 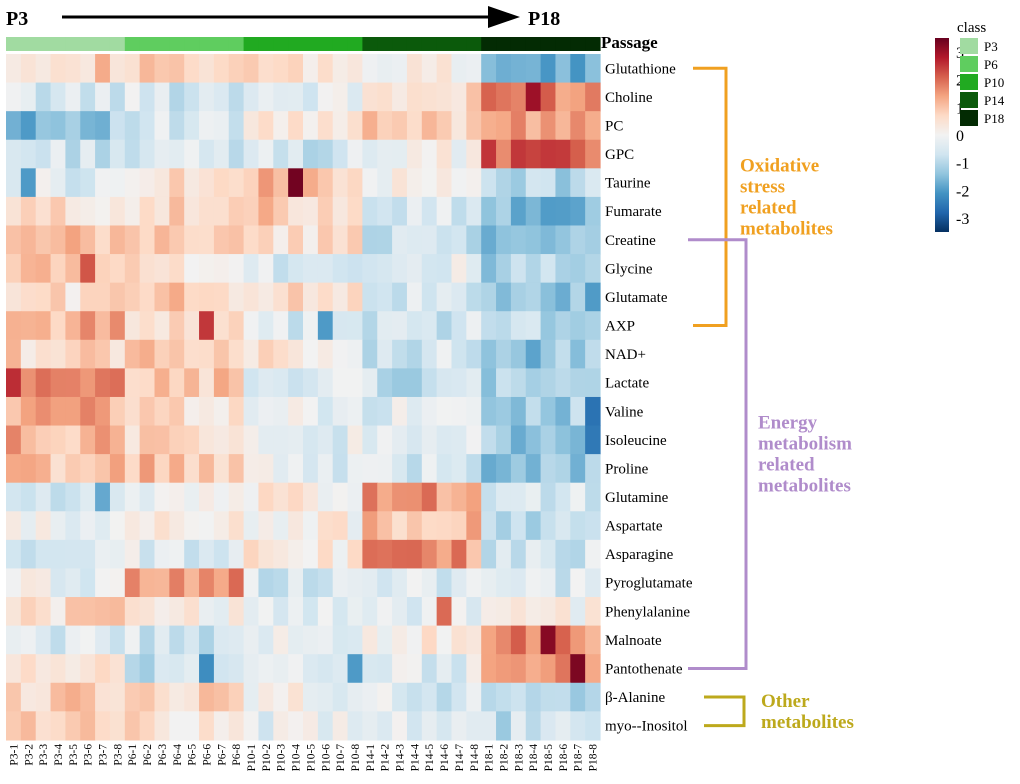 I want to click on row-label: Choline, so click(x=629, y=98).